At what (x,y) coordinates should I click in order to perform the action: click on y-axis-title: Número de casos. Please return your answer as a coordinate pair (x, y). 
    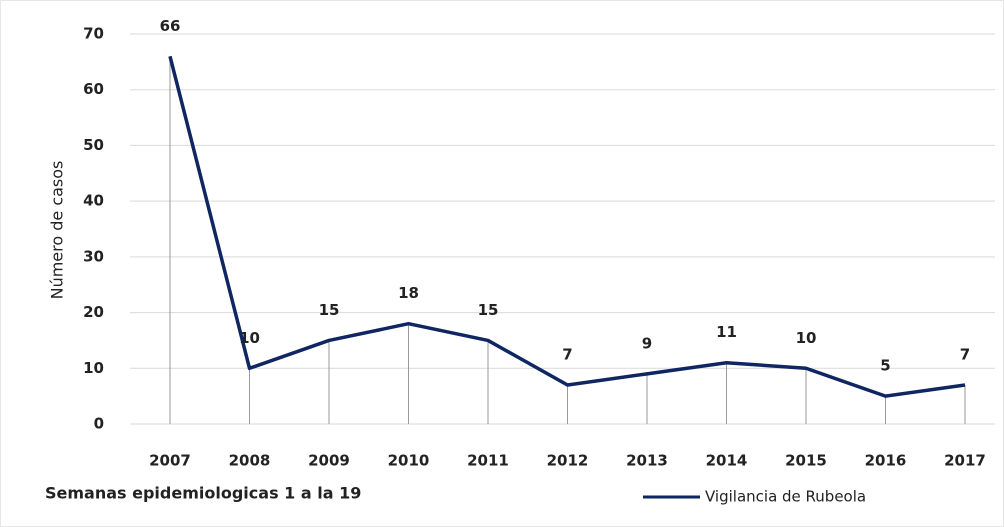
    Looking at the image, I should click on (57, 230).